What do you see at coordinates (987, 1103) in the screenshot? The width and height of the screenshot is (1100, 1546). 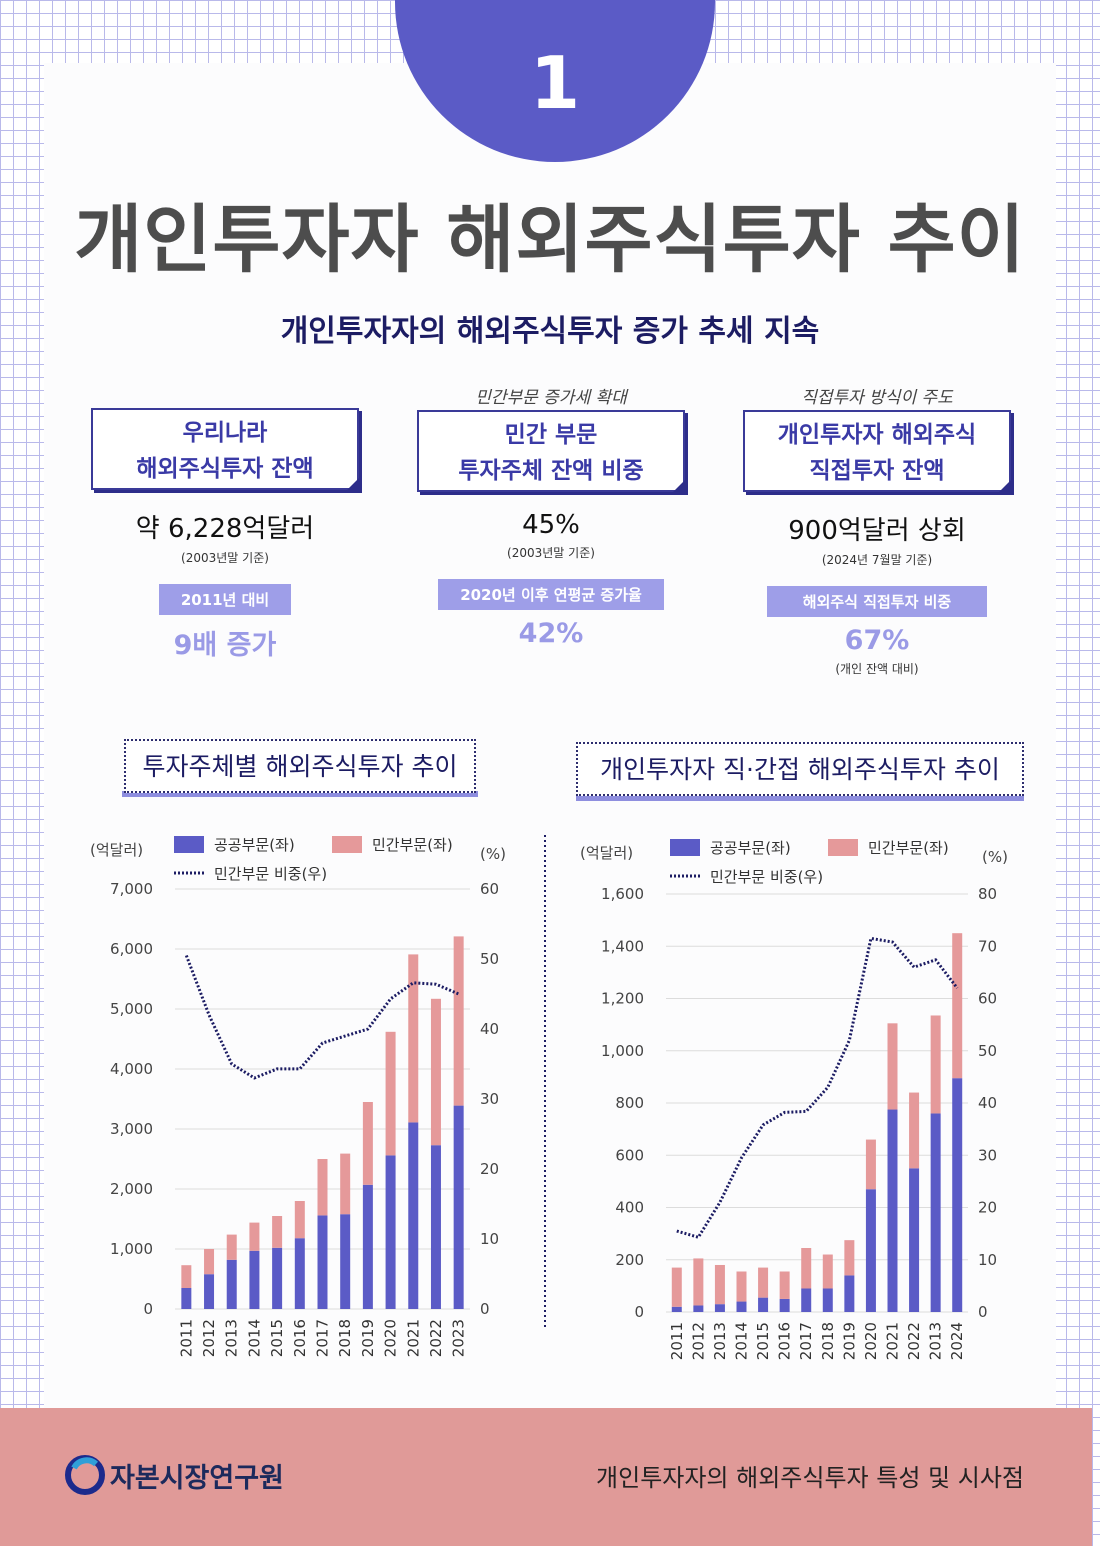 I see `y-right-tick: 40` at bounding box center [987, 1103].